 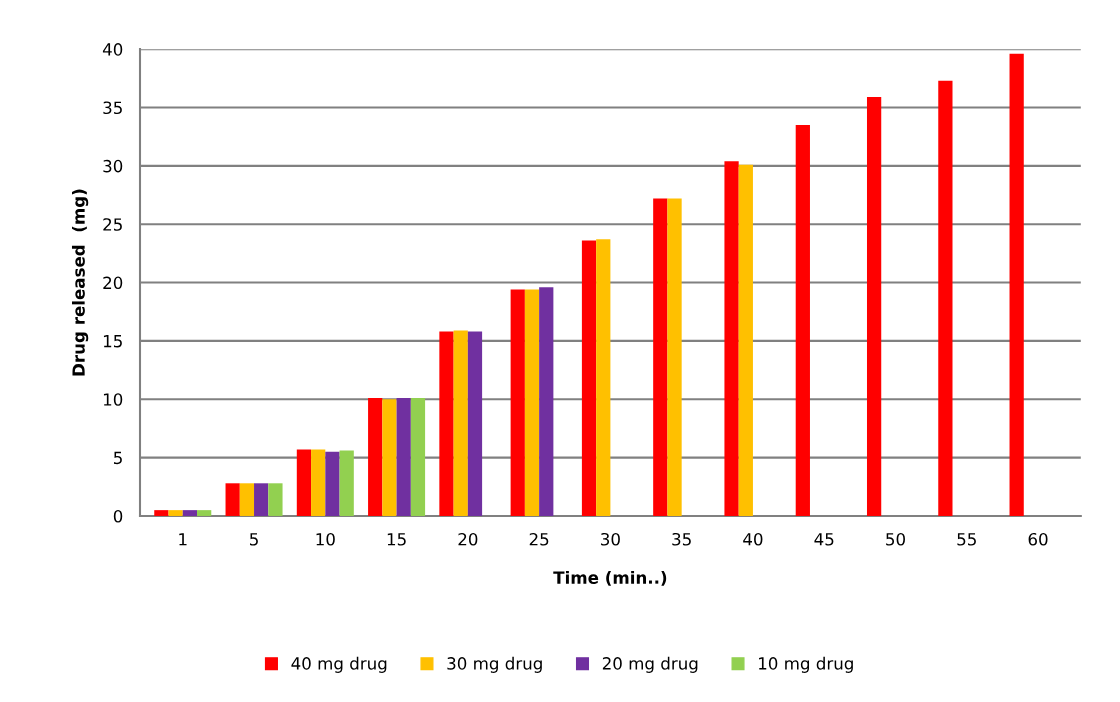 I want to click on x-tick-label: 60, so click(x=1038, y=539).